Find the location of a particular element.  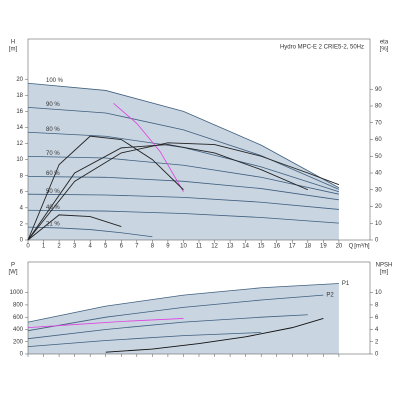

curve-label: 60 % is located at coordinates (53, 174).